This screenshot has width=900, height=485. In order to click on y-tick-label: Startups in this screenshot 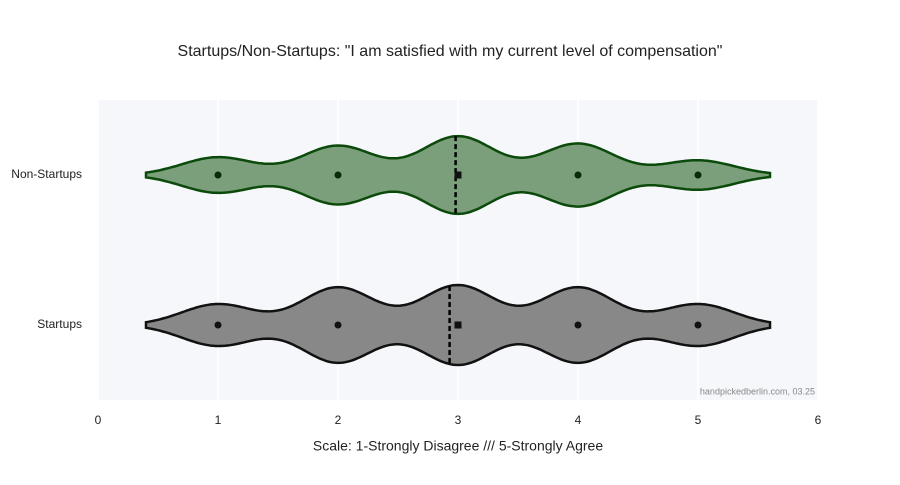, I will do `click(59, 324)`.